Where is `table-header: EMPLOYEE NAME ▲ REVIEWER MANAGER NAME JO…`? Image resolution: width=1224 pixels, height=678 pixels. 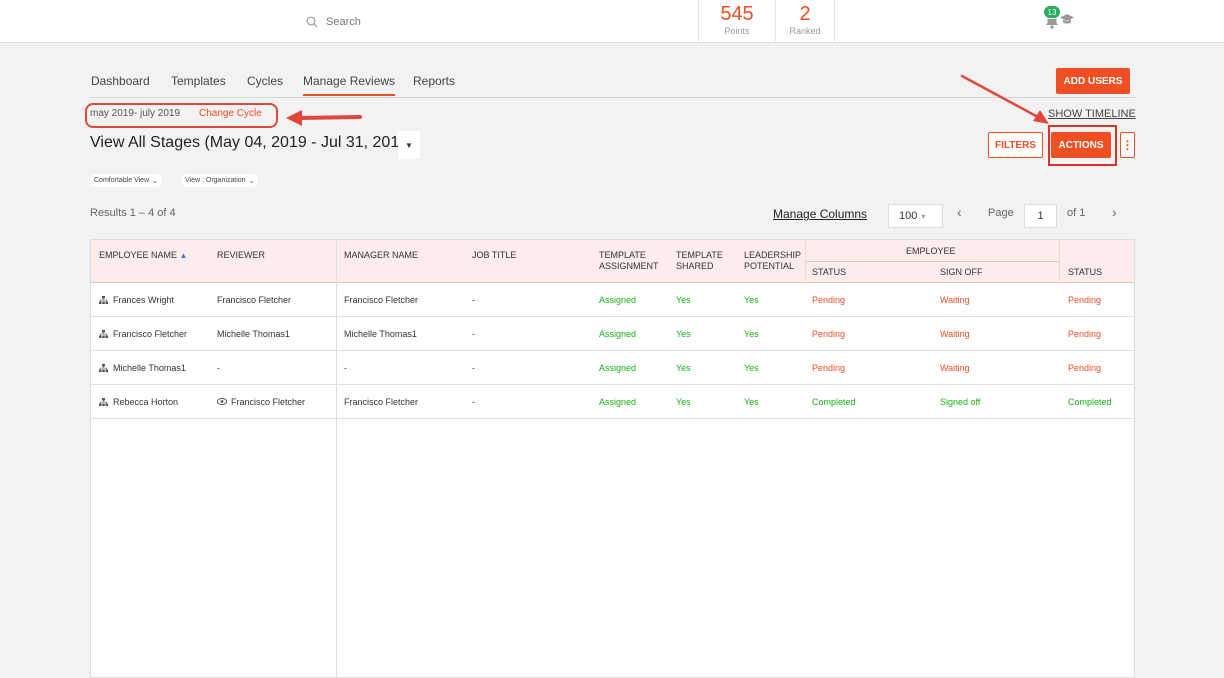 table-header: EMPLOYEE NAME ▲ REVIEWER MANAGER NAME JO… is located at coordinates (612, 261).